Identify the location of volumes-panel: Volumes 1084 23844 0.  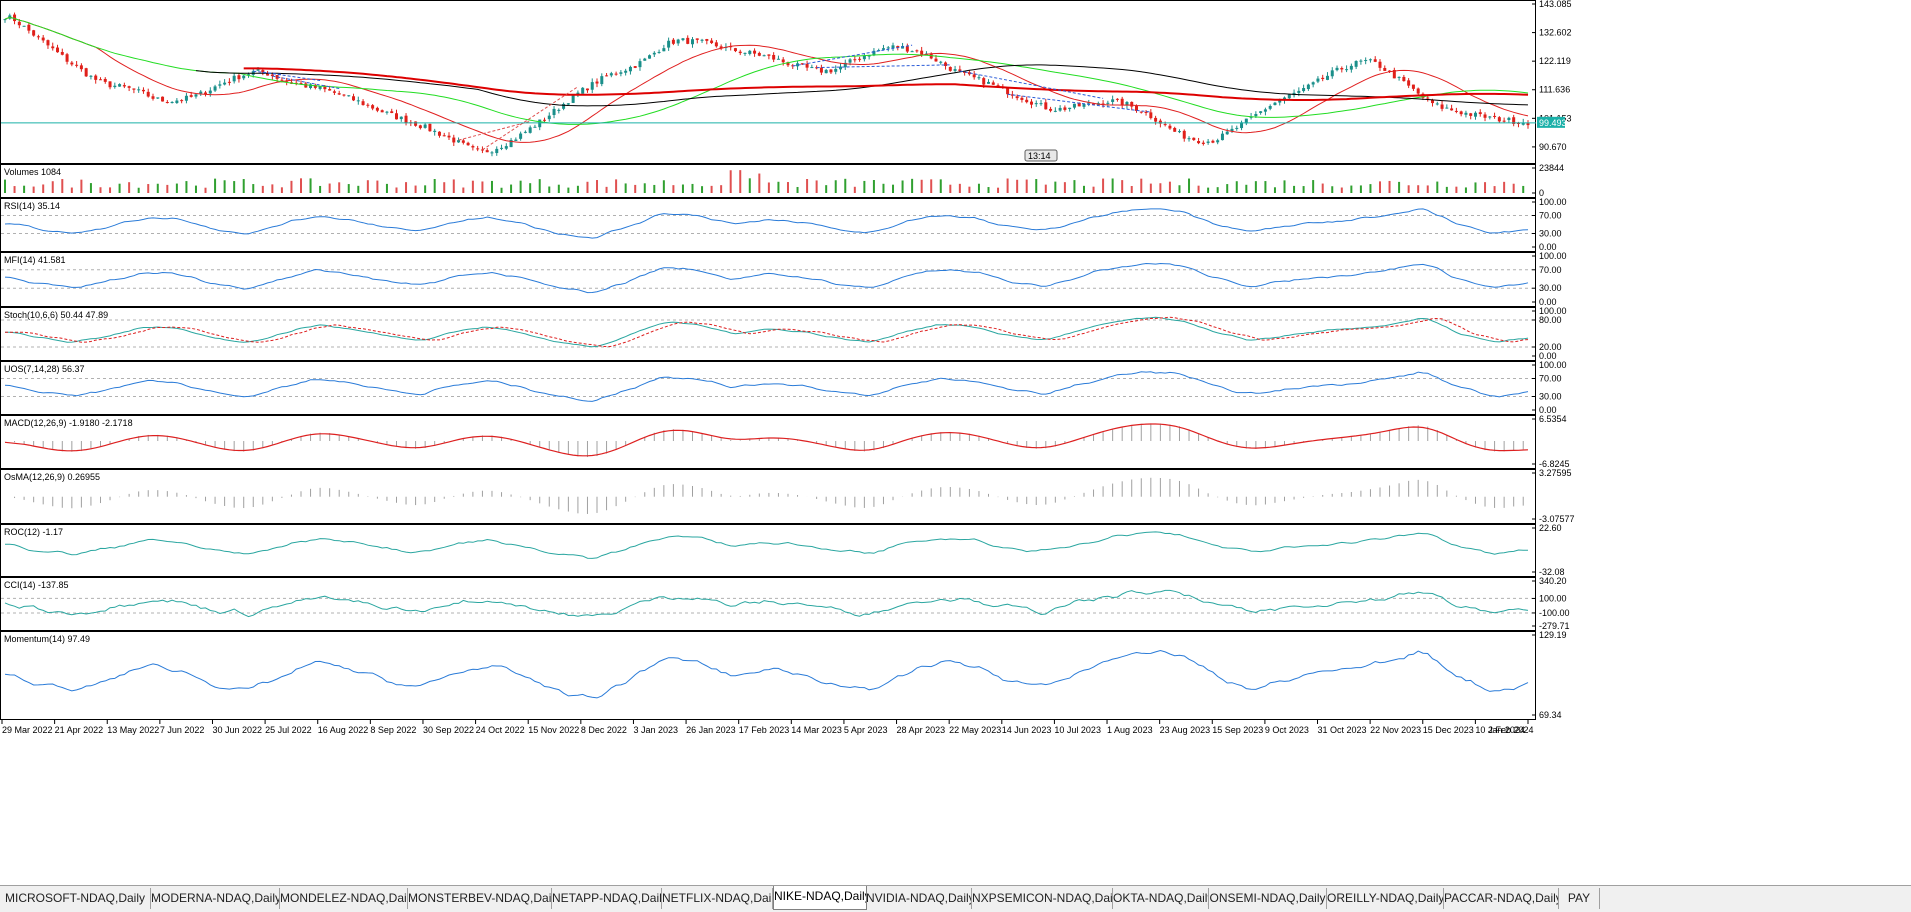
(782, 180).